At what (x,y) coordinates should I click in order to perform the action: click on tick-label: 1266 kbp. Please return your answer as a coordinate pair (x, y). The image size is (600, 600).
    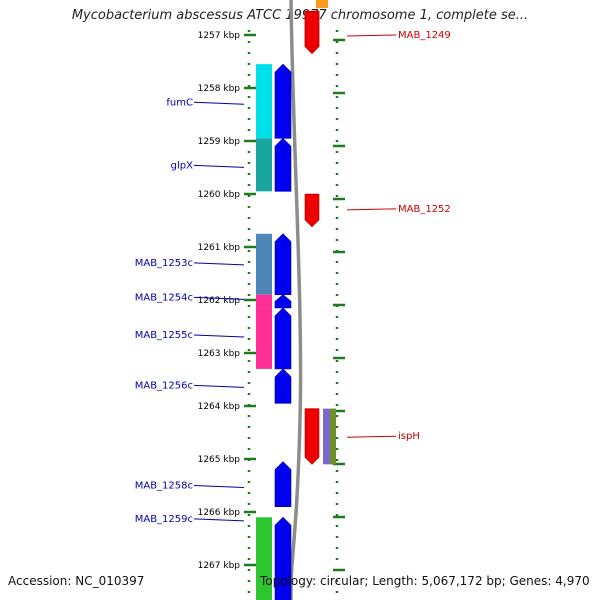
    Looking at the image, I should click on (219, 513).